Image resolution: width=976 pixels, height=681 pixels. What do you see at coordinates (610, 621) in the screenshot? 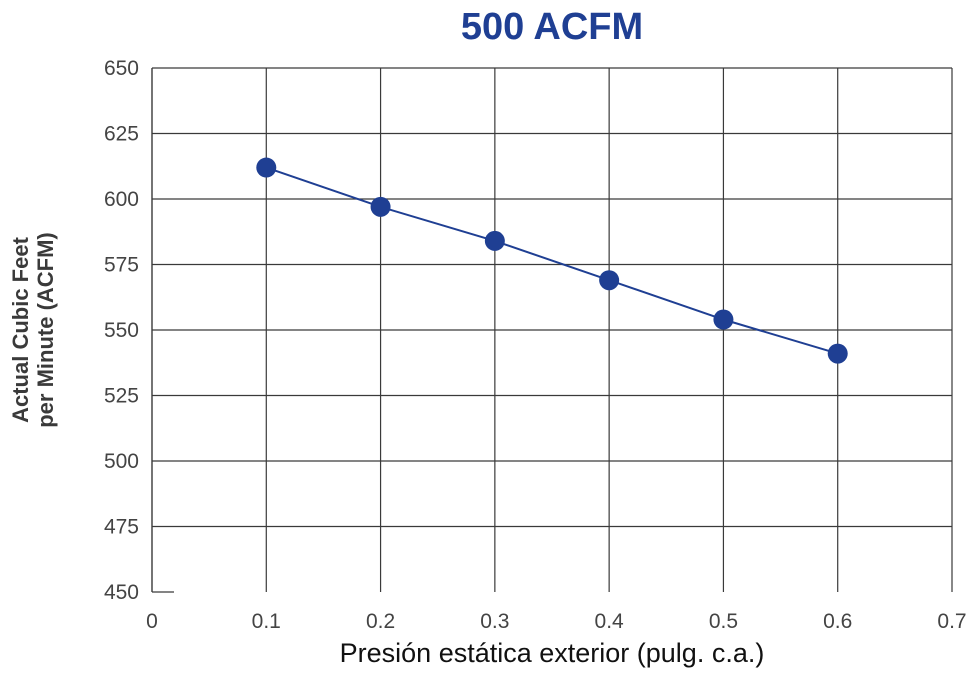
I see `x-tick-label: 0.4` at bounding box center [610, 621].